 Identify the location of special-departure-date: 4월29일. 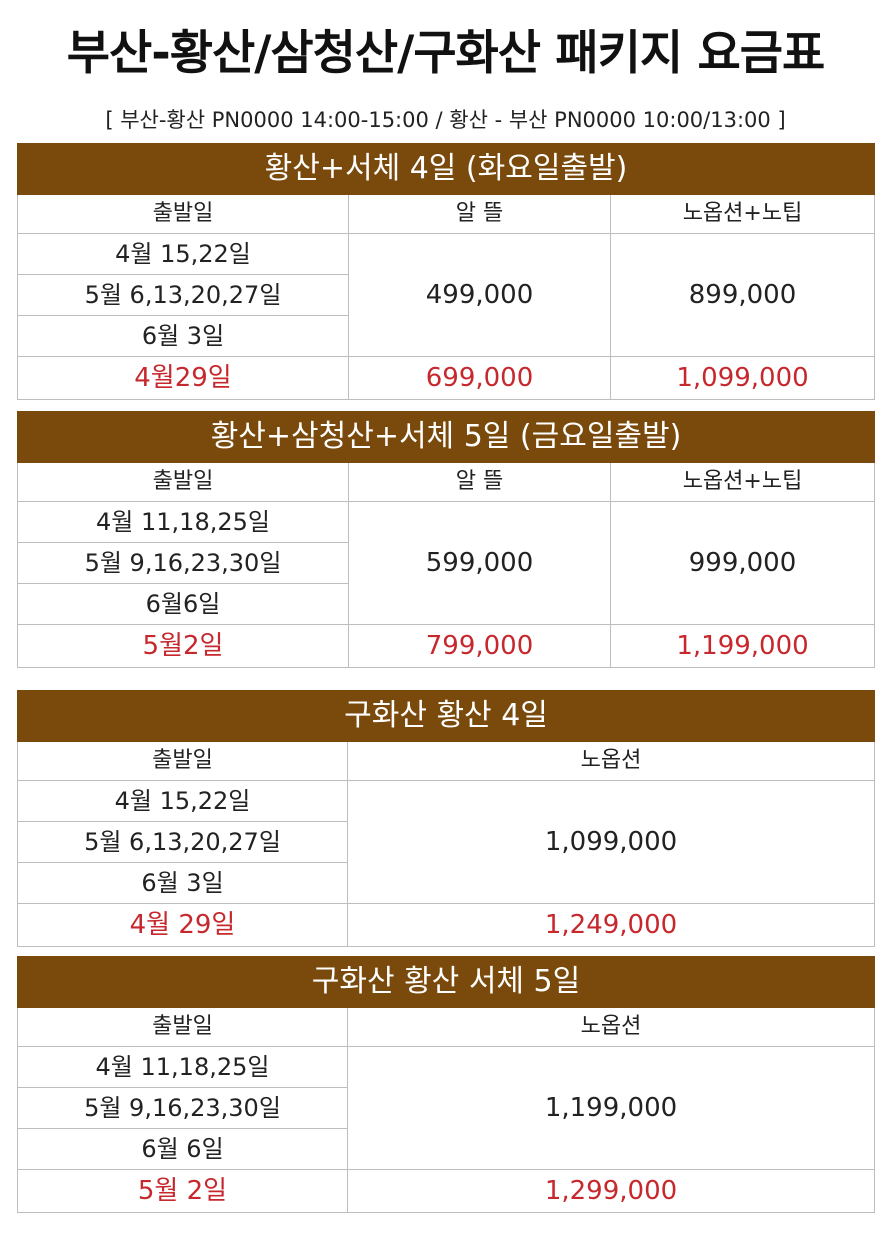
(183, 378).